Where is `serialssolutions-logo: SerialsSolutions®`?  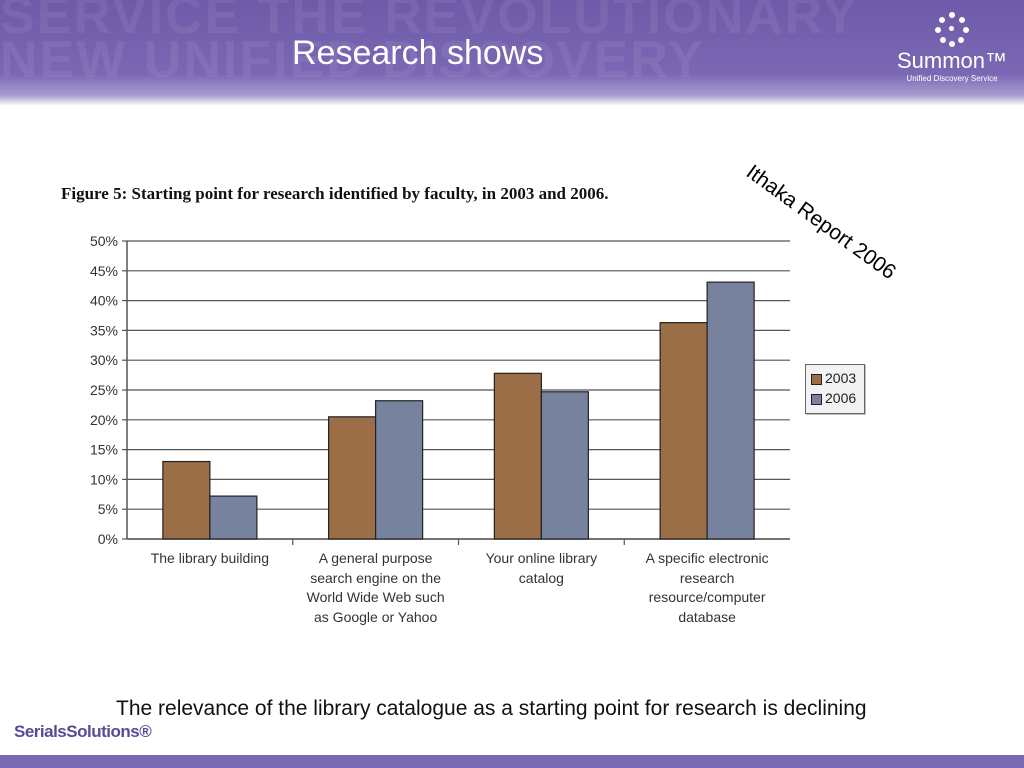
serialssolutions-logo: SerialsSolutions® is located at coordinates (83, 731).